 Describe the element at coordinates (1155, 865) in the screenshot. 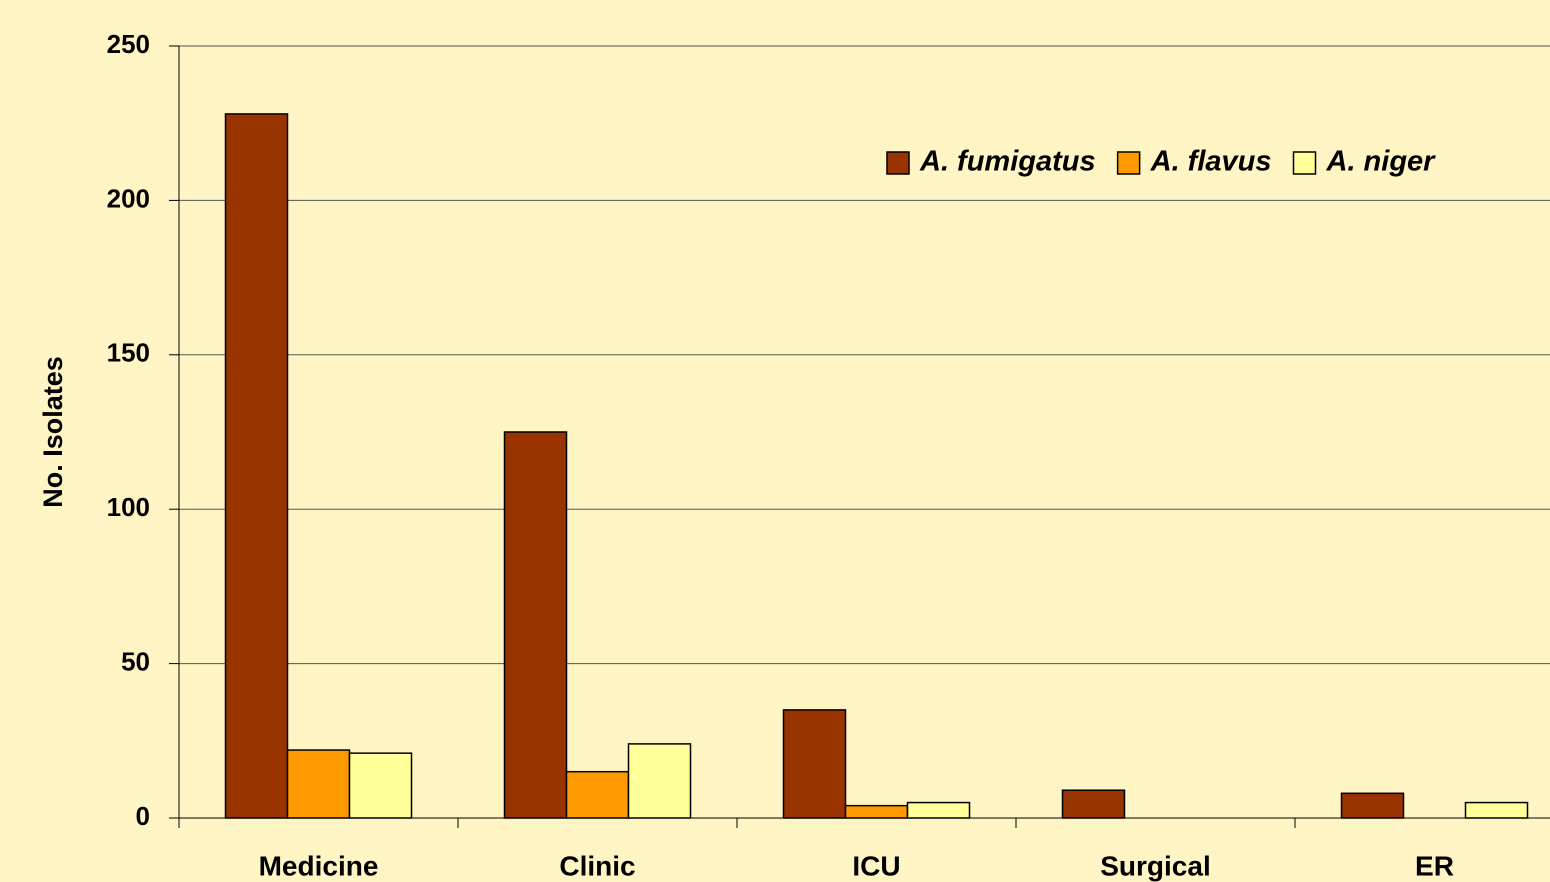

I see `x-tick-label: Surgical` at that location.